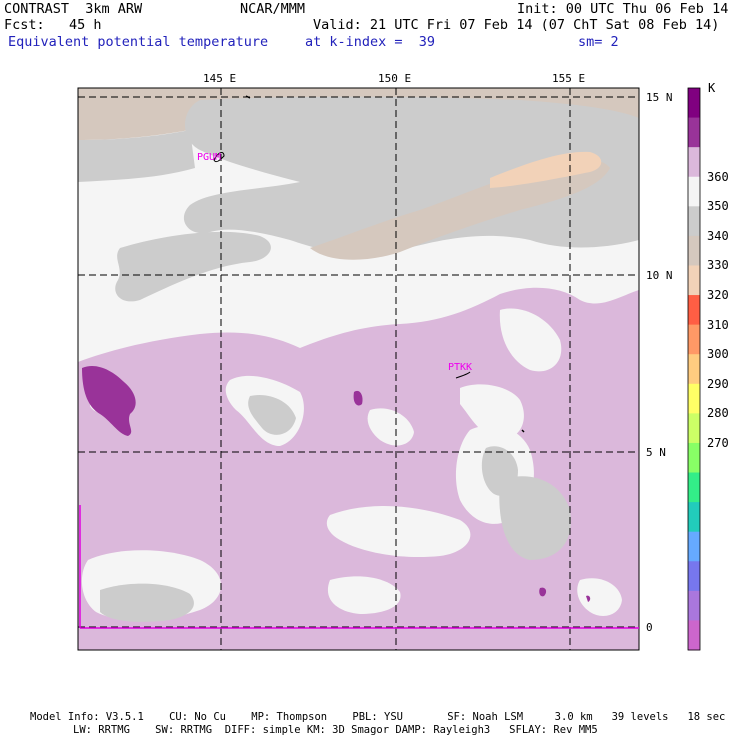  What do you see at coordinates (53, 25) in the screenshot?
I see `forecast-hour: Fcst: 45 h` at bounding box center [53, 25].